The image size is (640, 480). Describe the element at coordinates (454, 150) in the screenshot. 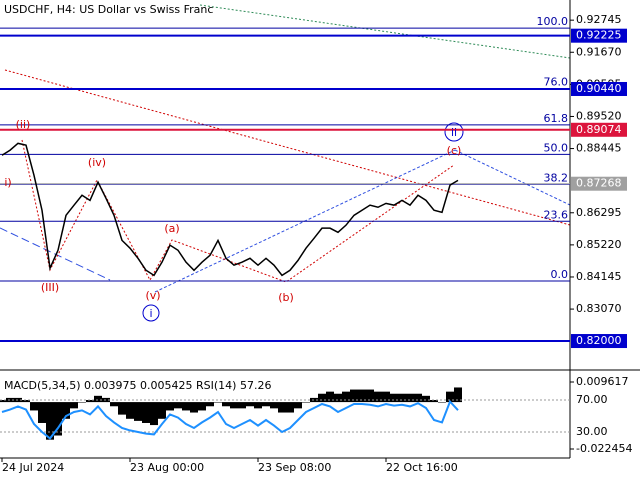

I see `wave-label: (c)` at that location.